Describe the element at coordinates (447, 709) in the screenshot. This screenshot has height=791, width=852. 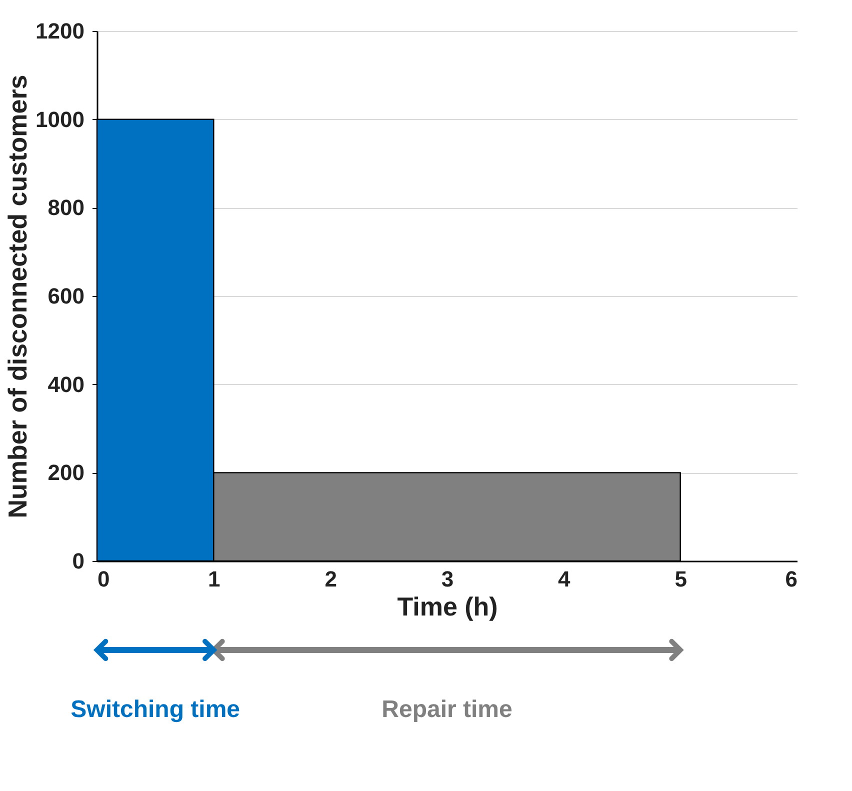
I see `text: Repair time` at that location.